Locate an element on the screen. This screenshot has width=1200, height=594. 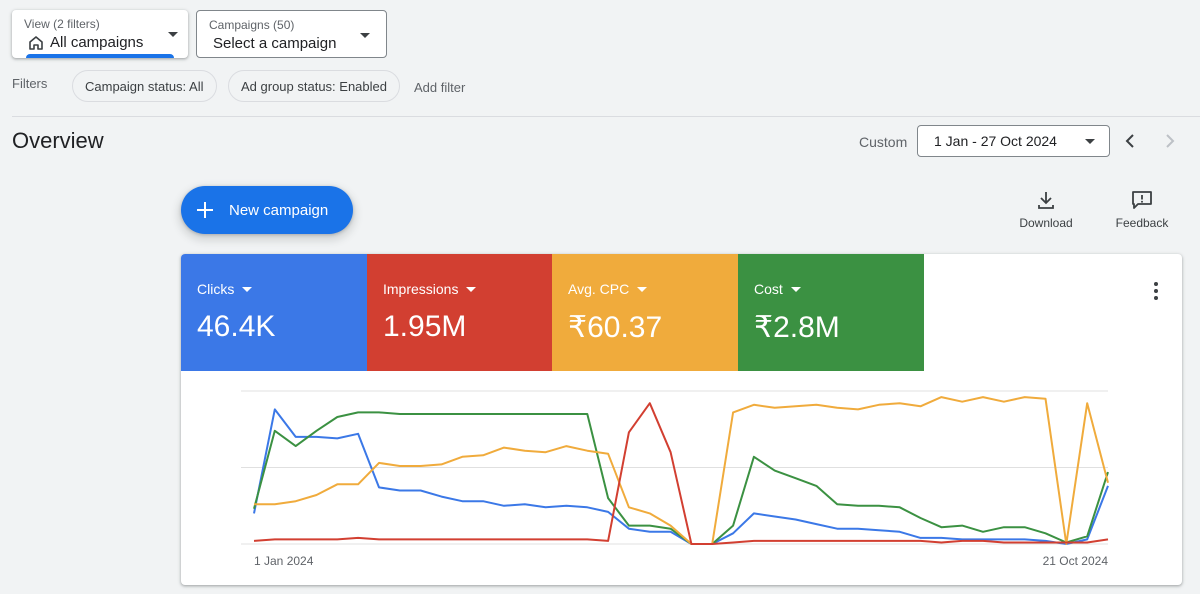
metric-impressions-label-wrap: Impressions is located at coordinates (430, 289).